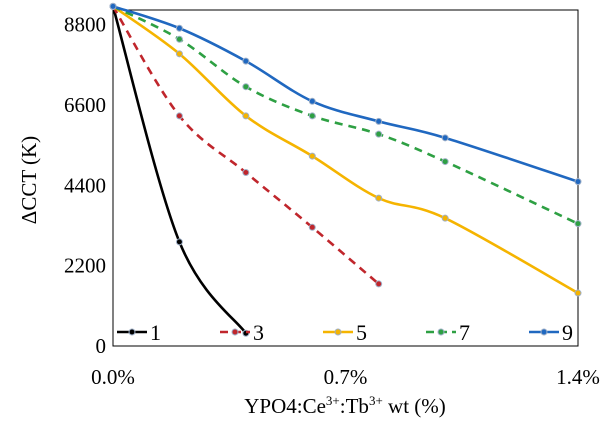 Image resolution: width=604 pixels, height=423 pixels. Describe the element at coordinates (113, 377) in the screenshot. I see `x-tick-label: 0.0%` at that location.